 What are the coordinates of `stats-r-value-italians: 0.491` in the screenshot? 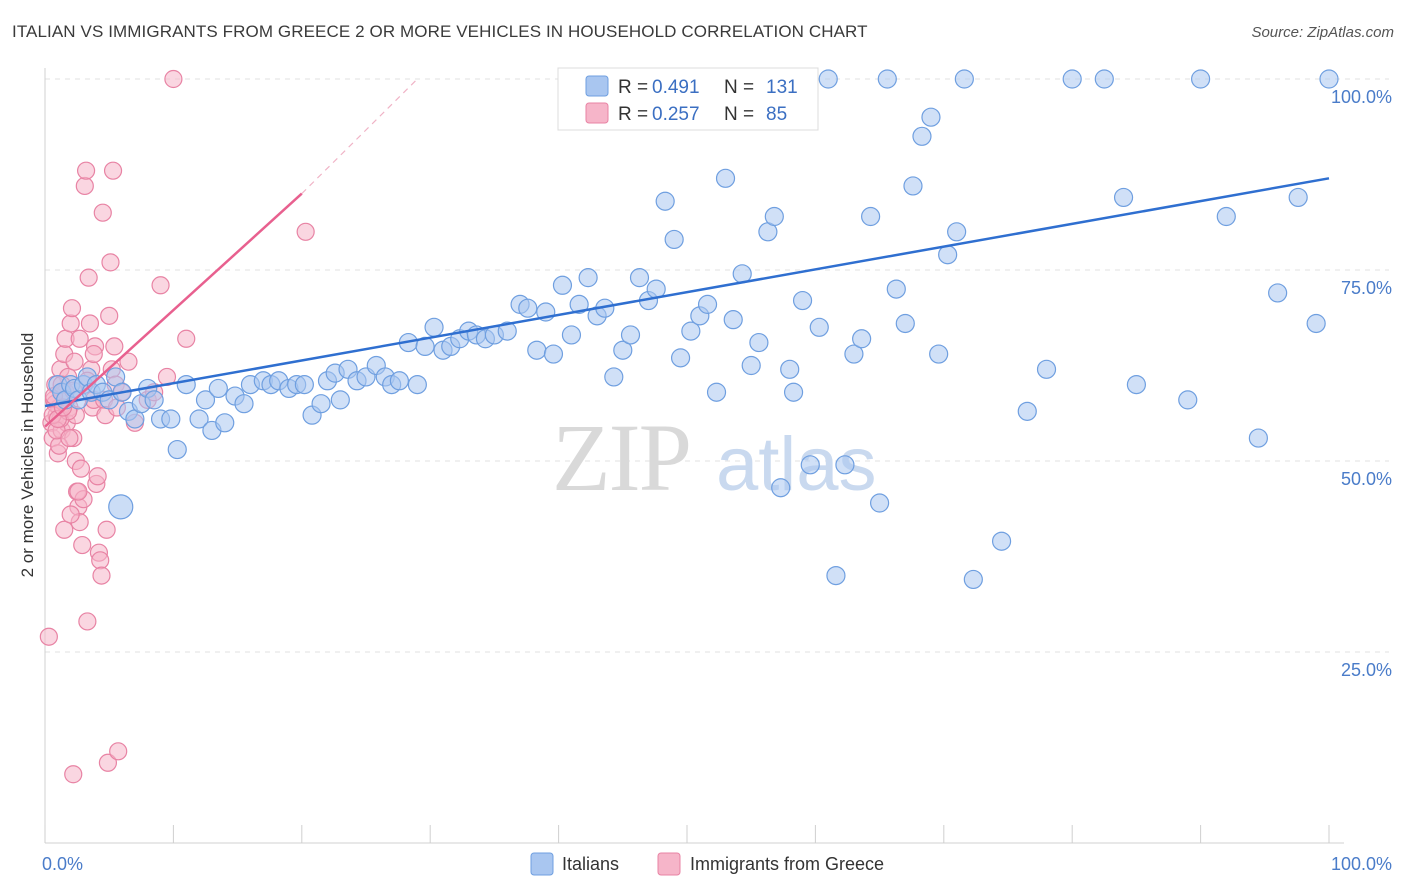 It's located at (676, 87).